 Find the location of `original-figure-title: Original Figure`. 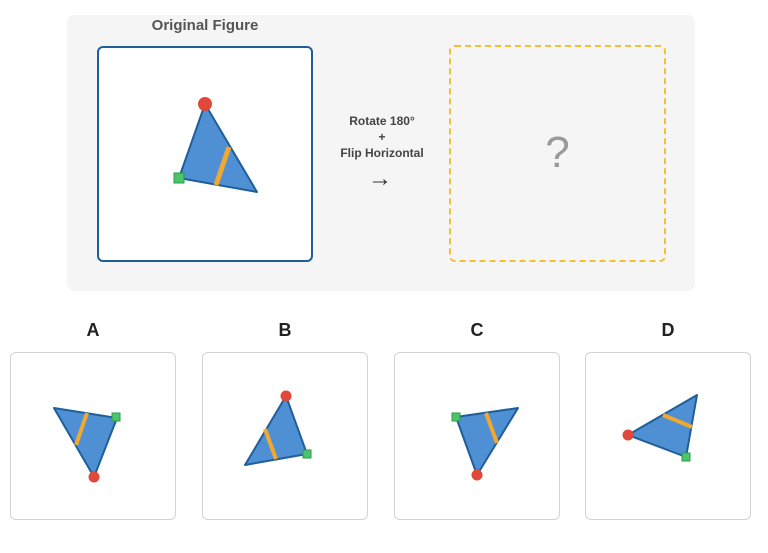

original-figure-title: Original Figure is located at coordinates (205, 25).